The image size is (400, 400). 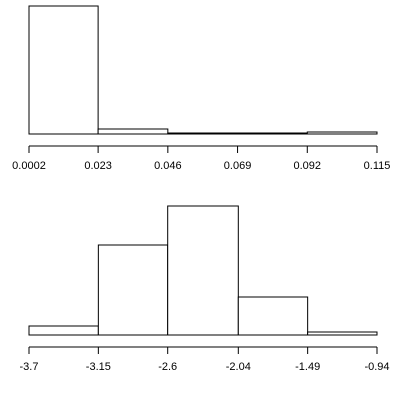 What do you see at coordinates (308, 166) in the screenshot?
I see `x-tick-label: 0.092` at bounding box center [308, 166].